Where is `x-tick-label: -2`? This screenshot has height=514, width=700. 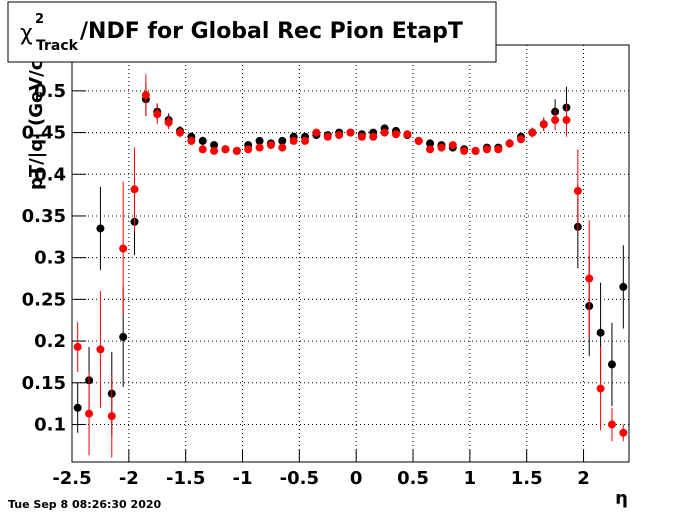 x-tick-label: -2 is located at coordinates (129, 478).